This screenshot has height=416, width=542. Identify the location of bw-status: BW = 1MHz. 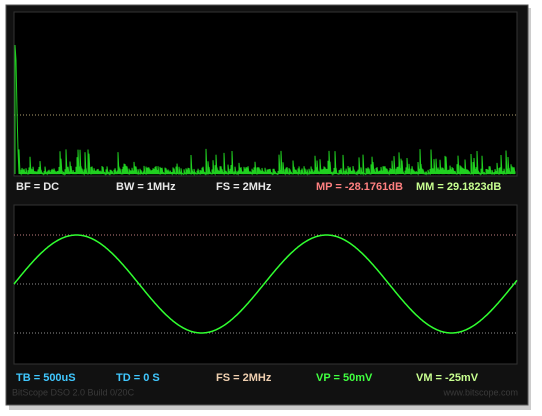
(146, 187).